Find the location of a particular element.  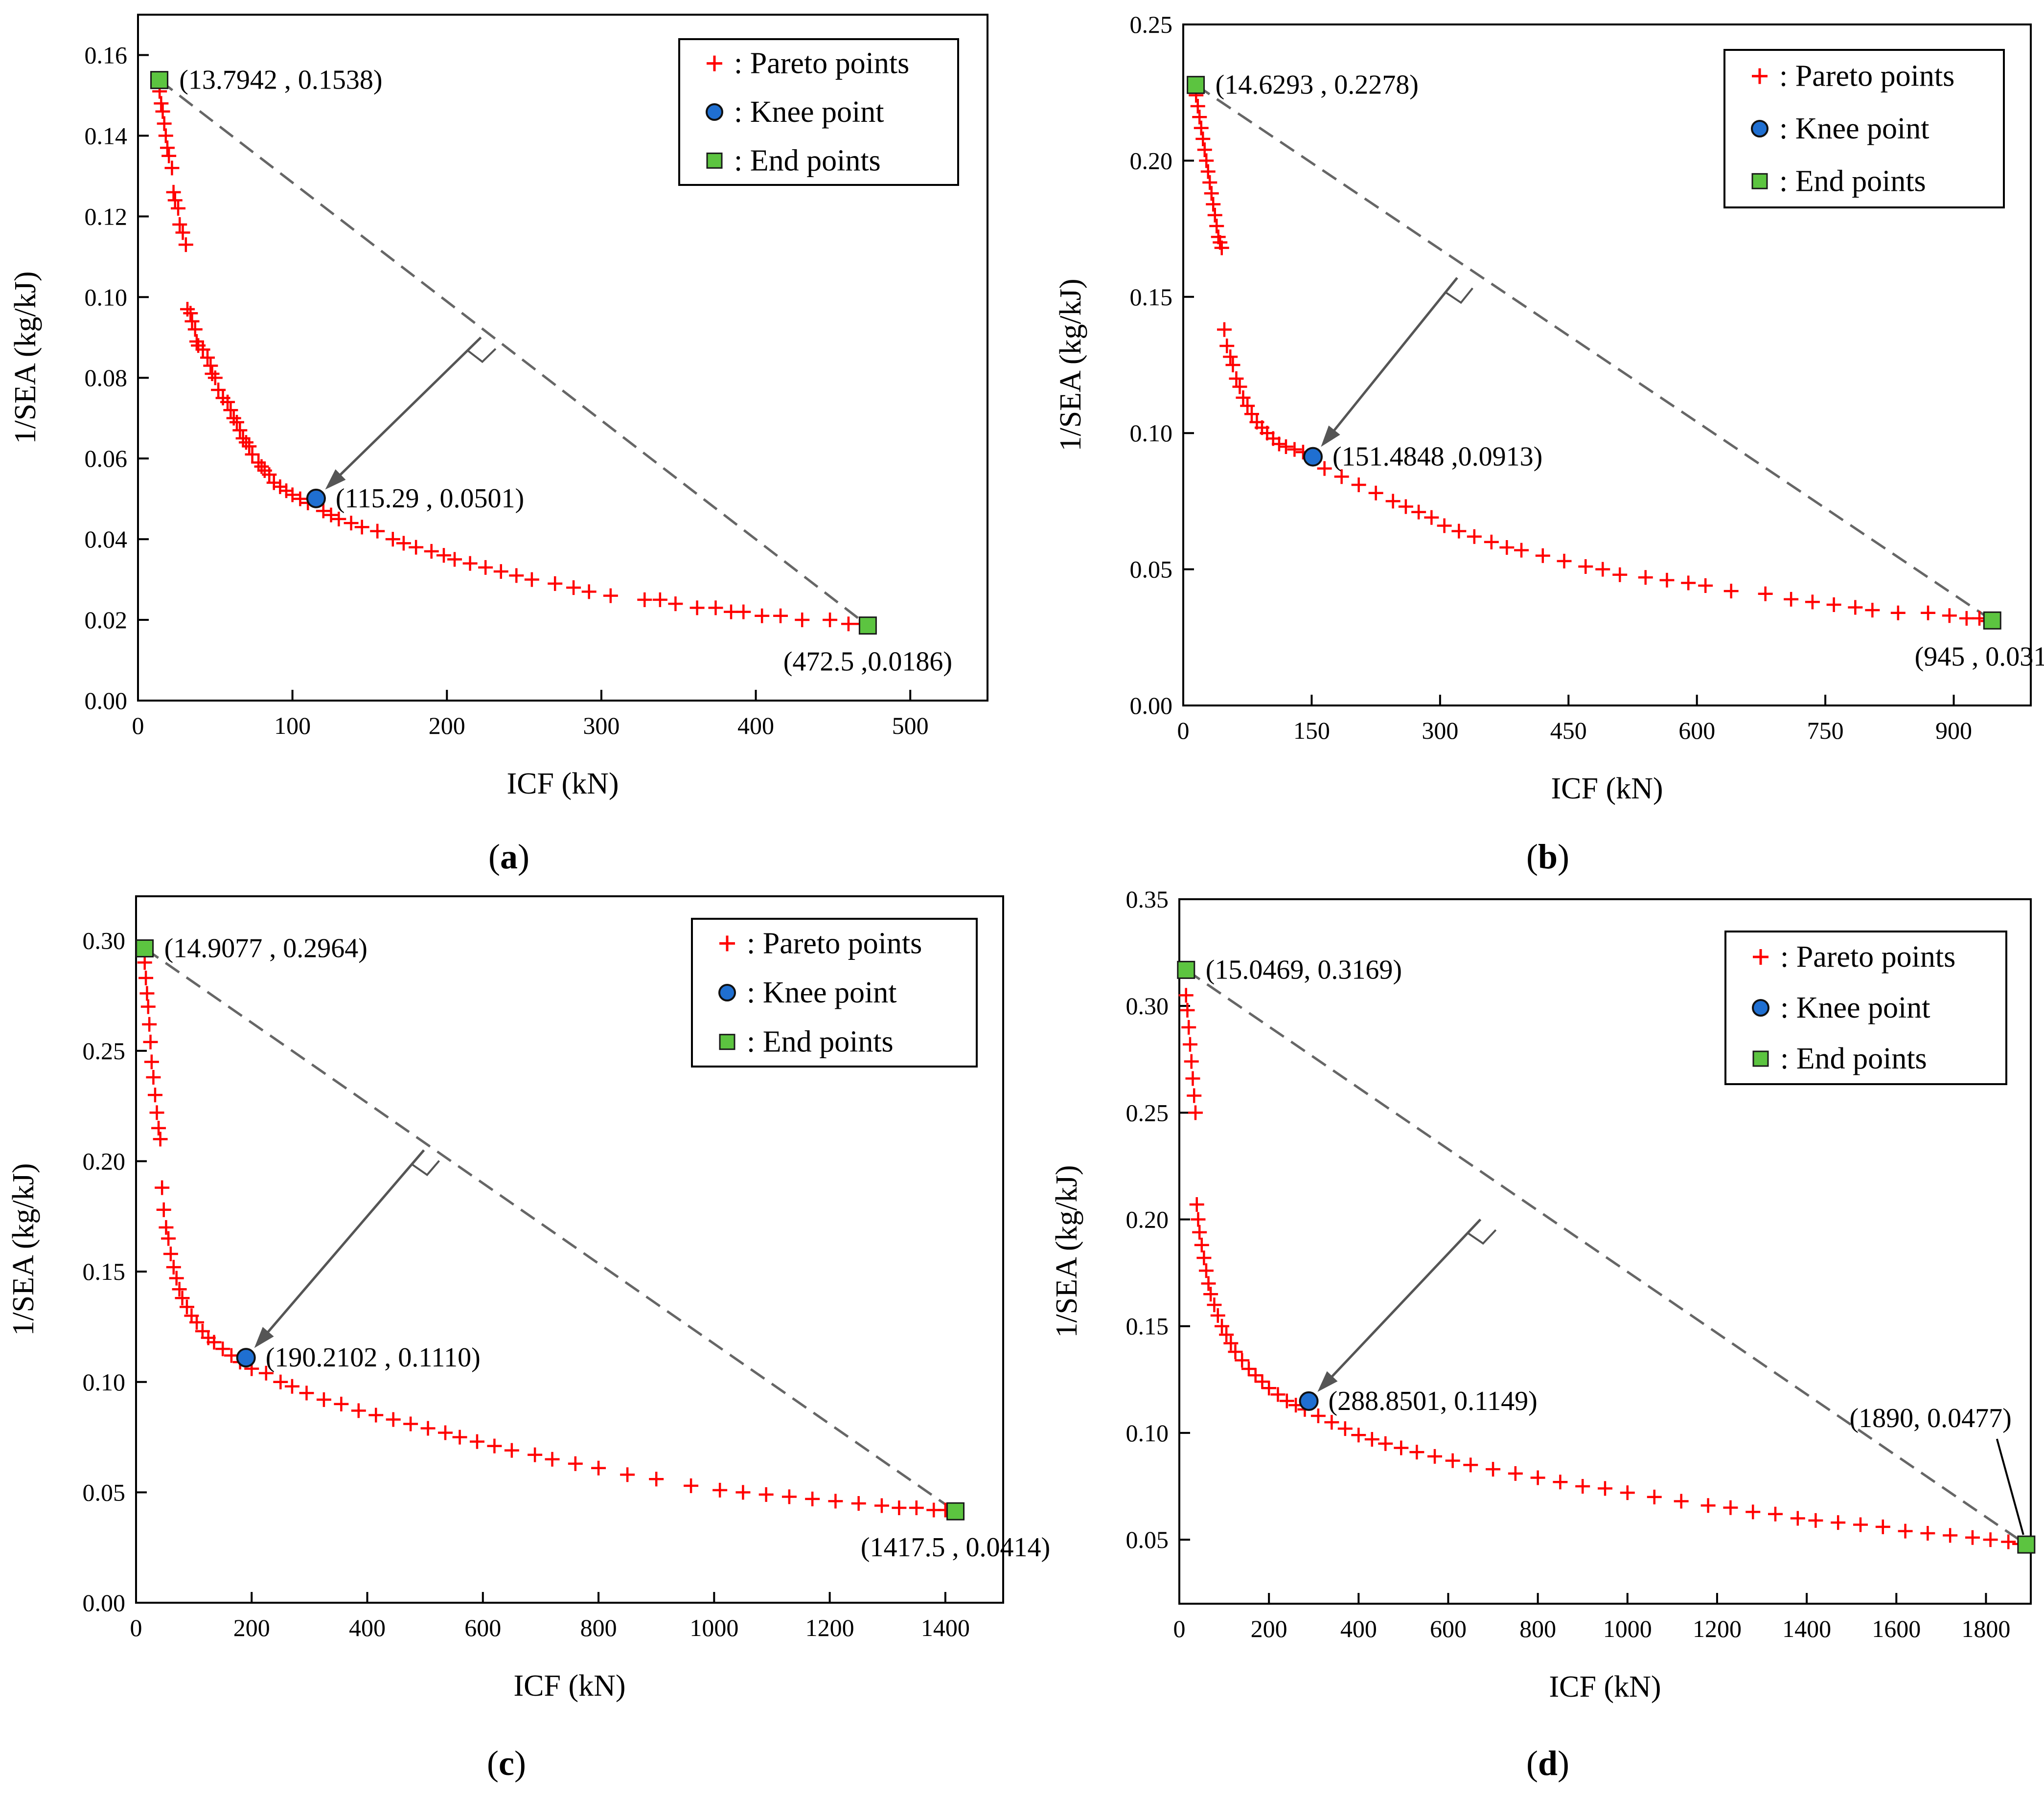

knee-arrow-head is located at coordinates (335, 479).